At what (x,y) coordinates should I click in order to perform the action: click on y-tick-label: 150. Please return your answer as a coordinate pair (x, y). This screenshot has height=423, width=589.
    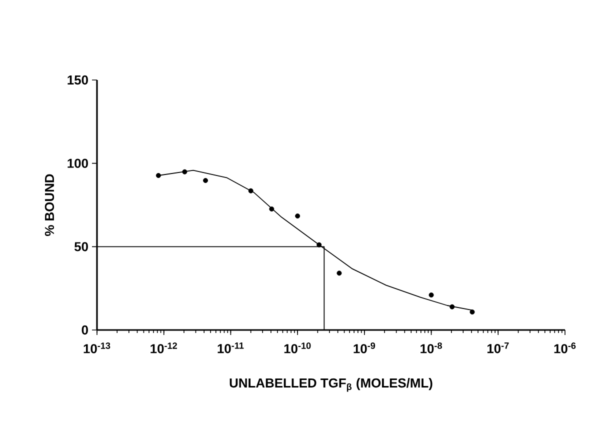
    Looking at the image, I should click on (78, 80).